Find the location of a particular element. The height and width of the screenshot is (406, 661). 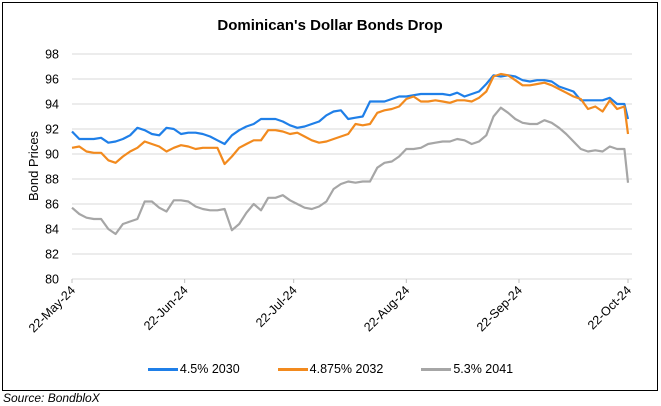

source-note: Source: BondbloX is located at coordinates (51, 398).